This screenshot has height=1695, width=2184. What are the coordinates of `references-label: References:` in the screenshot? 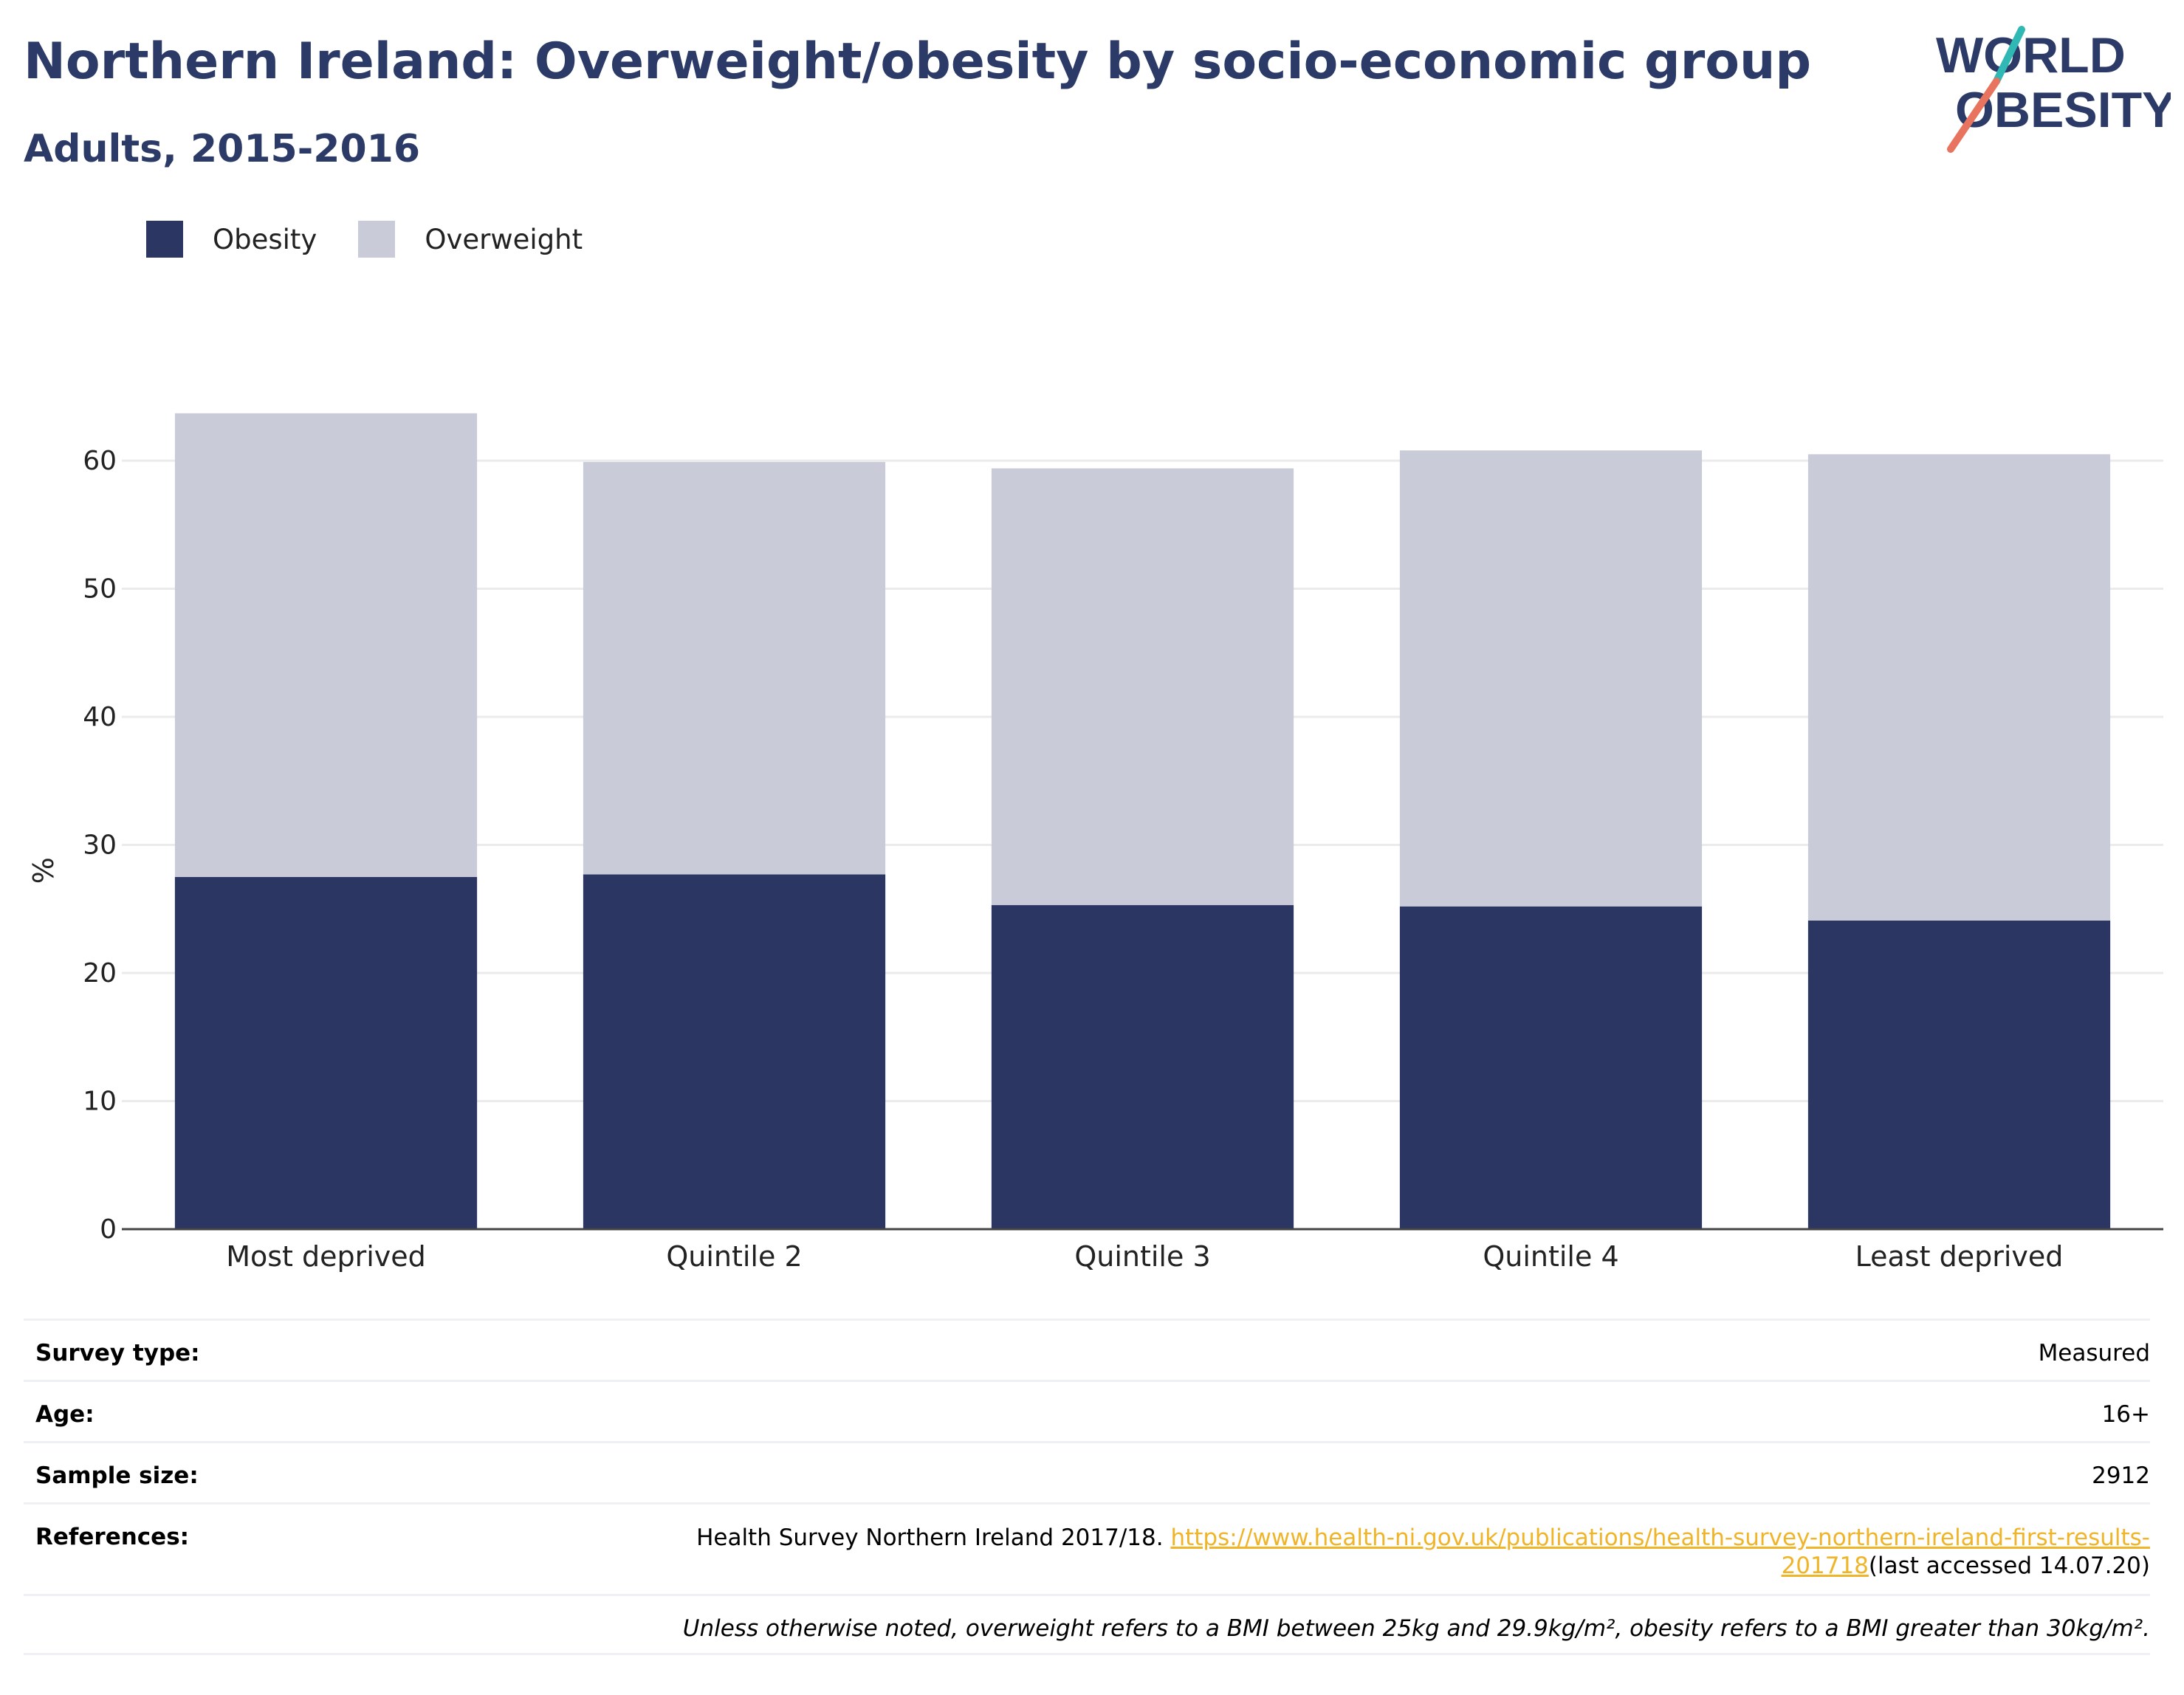 It's located at (112, 1537).